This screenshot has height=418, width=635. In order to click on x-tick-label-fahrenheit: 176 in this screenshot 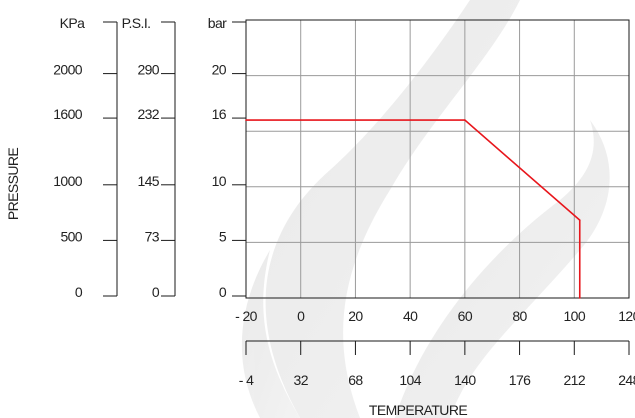, I will do `click(520, 380)`.